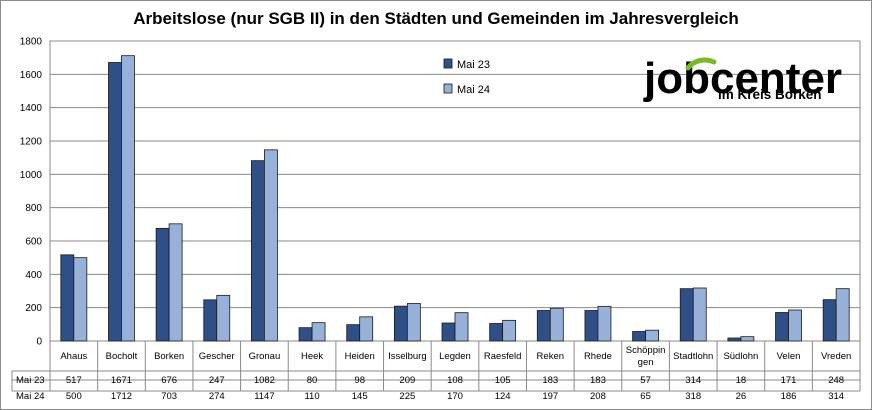  Describe the element at coordinates (31, 75) in the screenshot. I see `y-tick-label: 1600` at that location.